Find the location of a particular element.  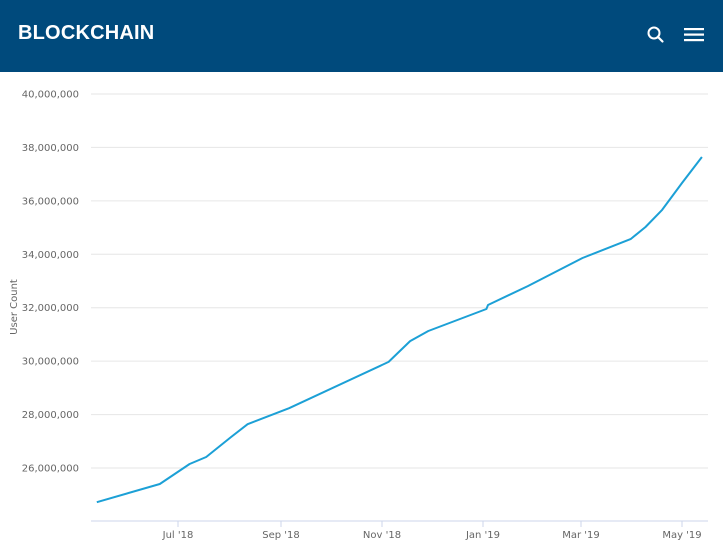

top-navbar: BLOCKCHAIN is located at coordinates (361, 36).